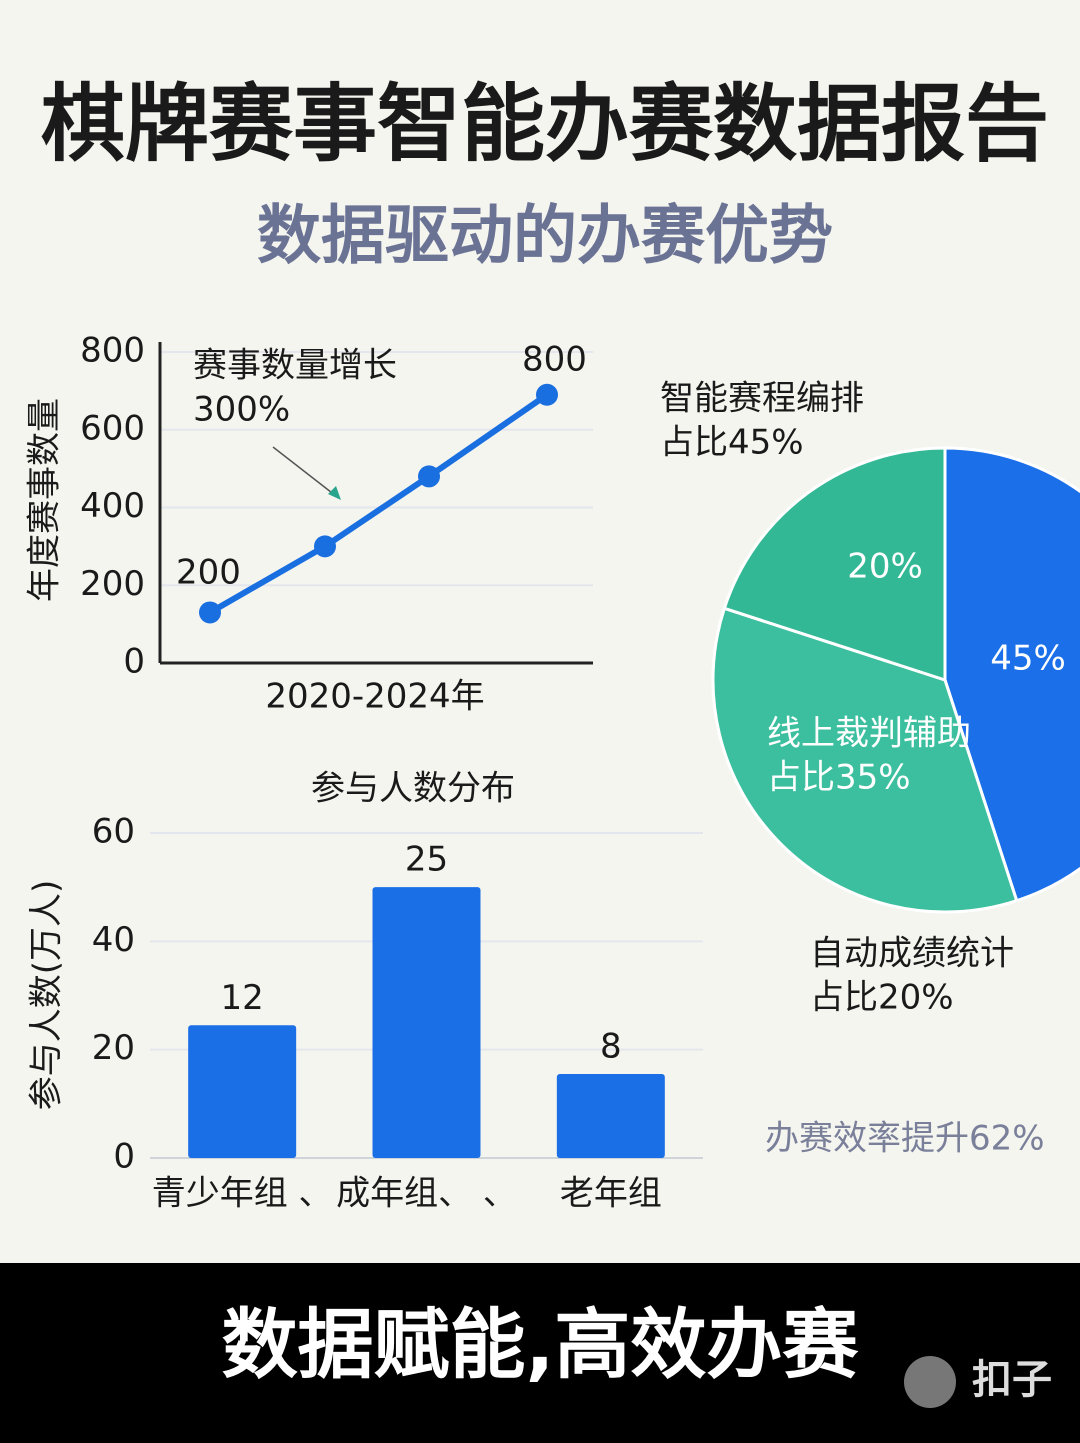  I want to click on line, so click(378, 504).